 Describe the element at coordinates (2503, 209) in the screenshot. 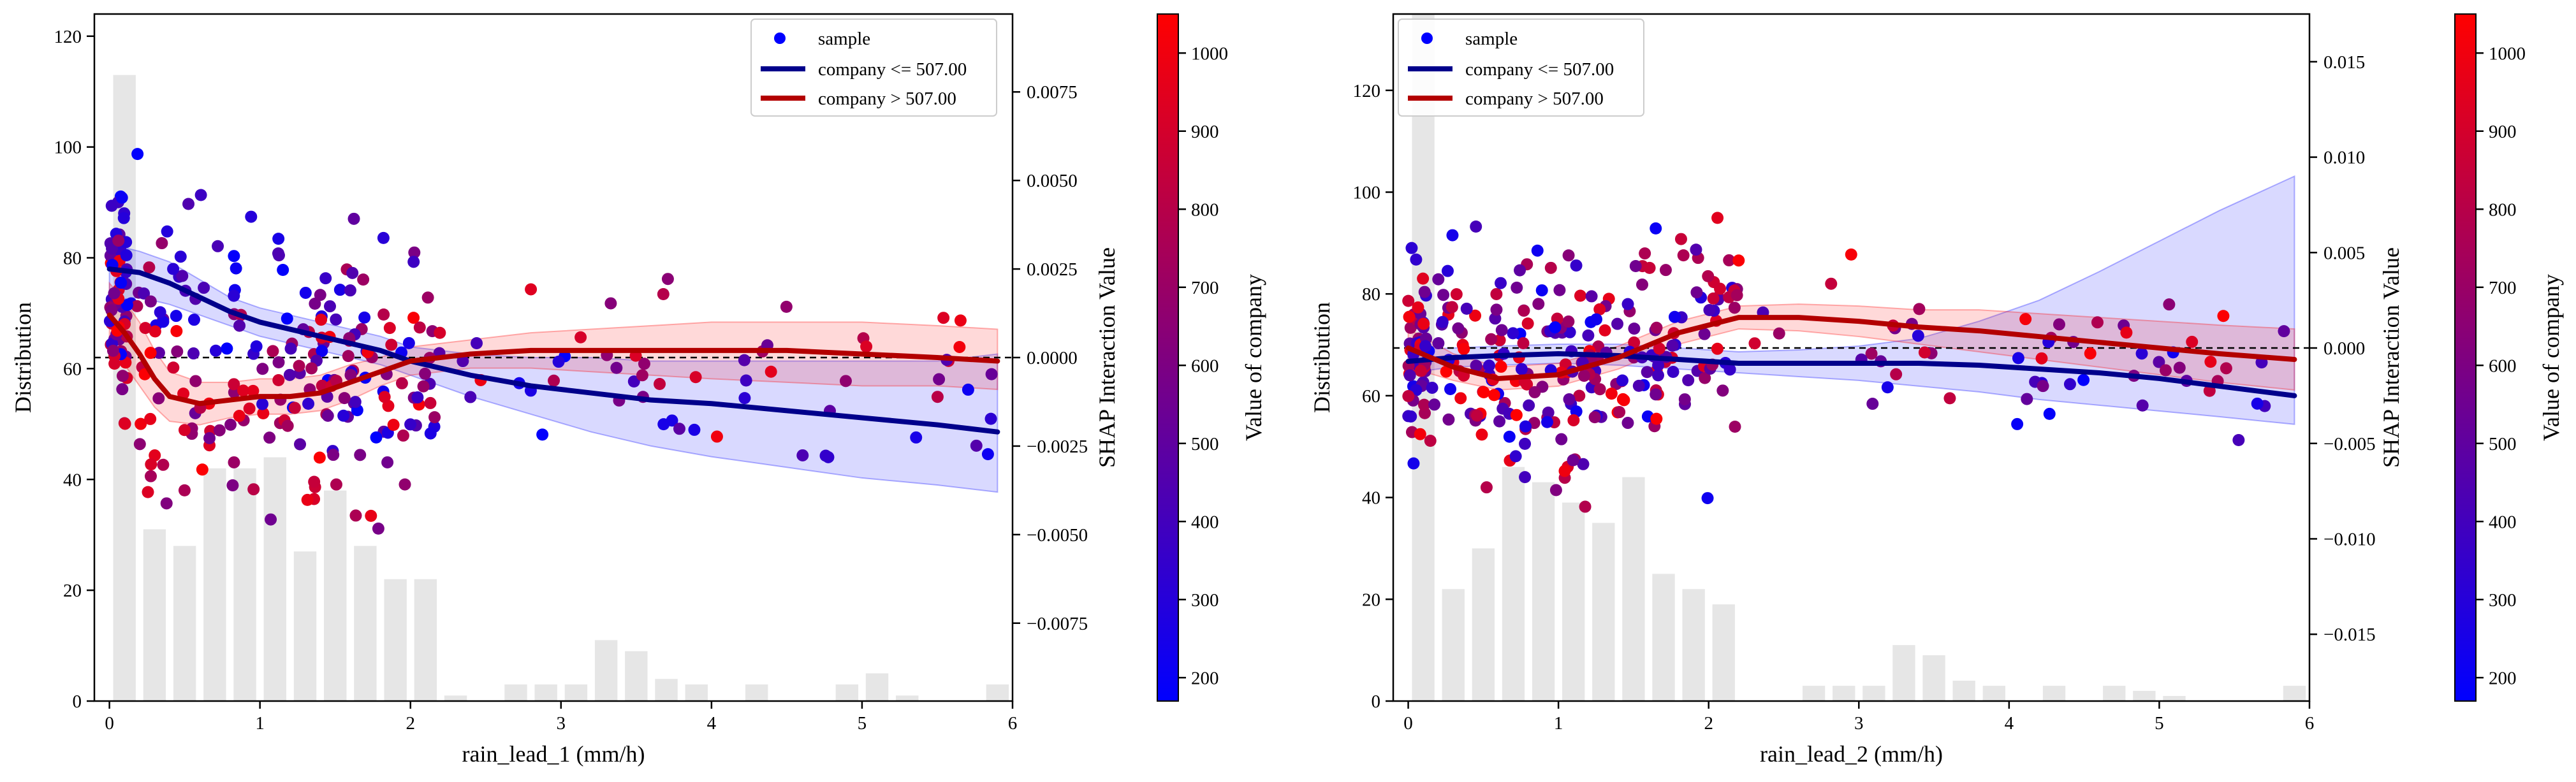

I see `right-colorbar-tick-label: 800` at that location.